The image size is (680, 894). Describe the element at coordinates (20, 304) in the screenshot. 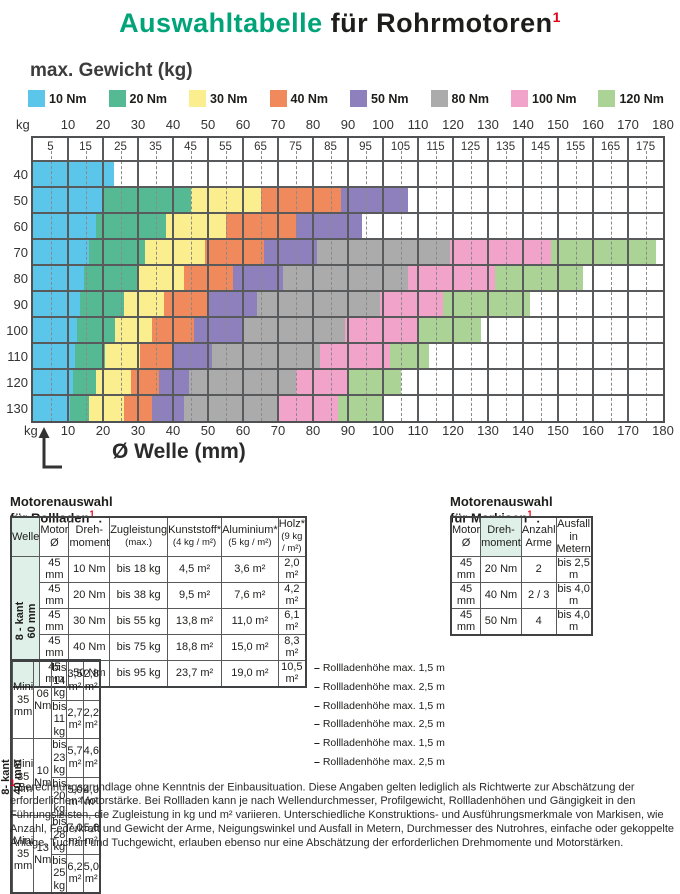

I see `weight-label: 90` at that location.